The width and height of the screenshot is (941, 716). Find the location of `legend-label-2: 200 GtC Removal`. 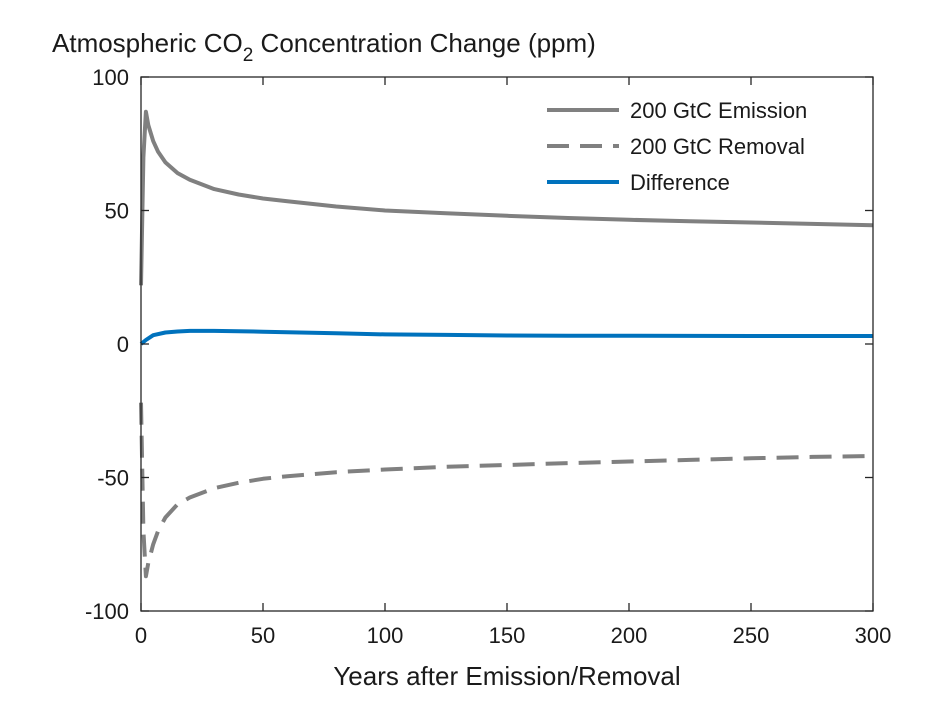

legend-label-2: 200 GtC Removal is located at coordinates (717, 146).